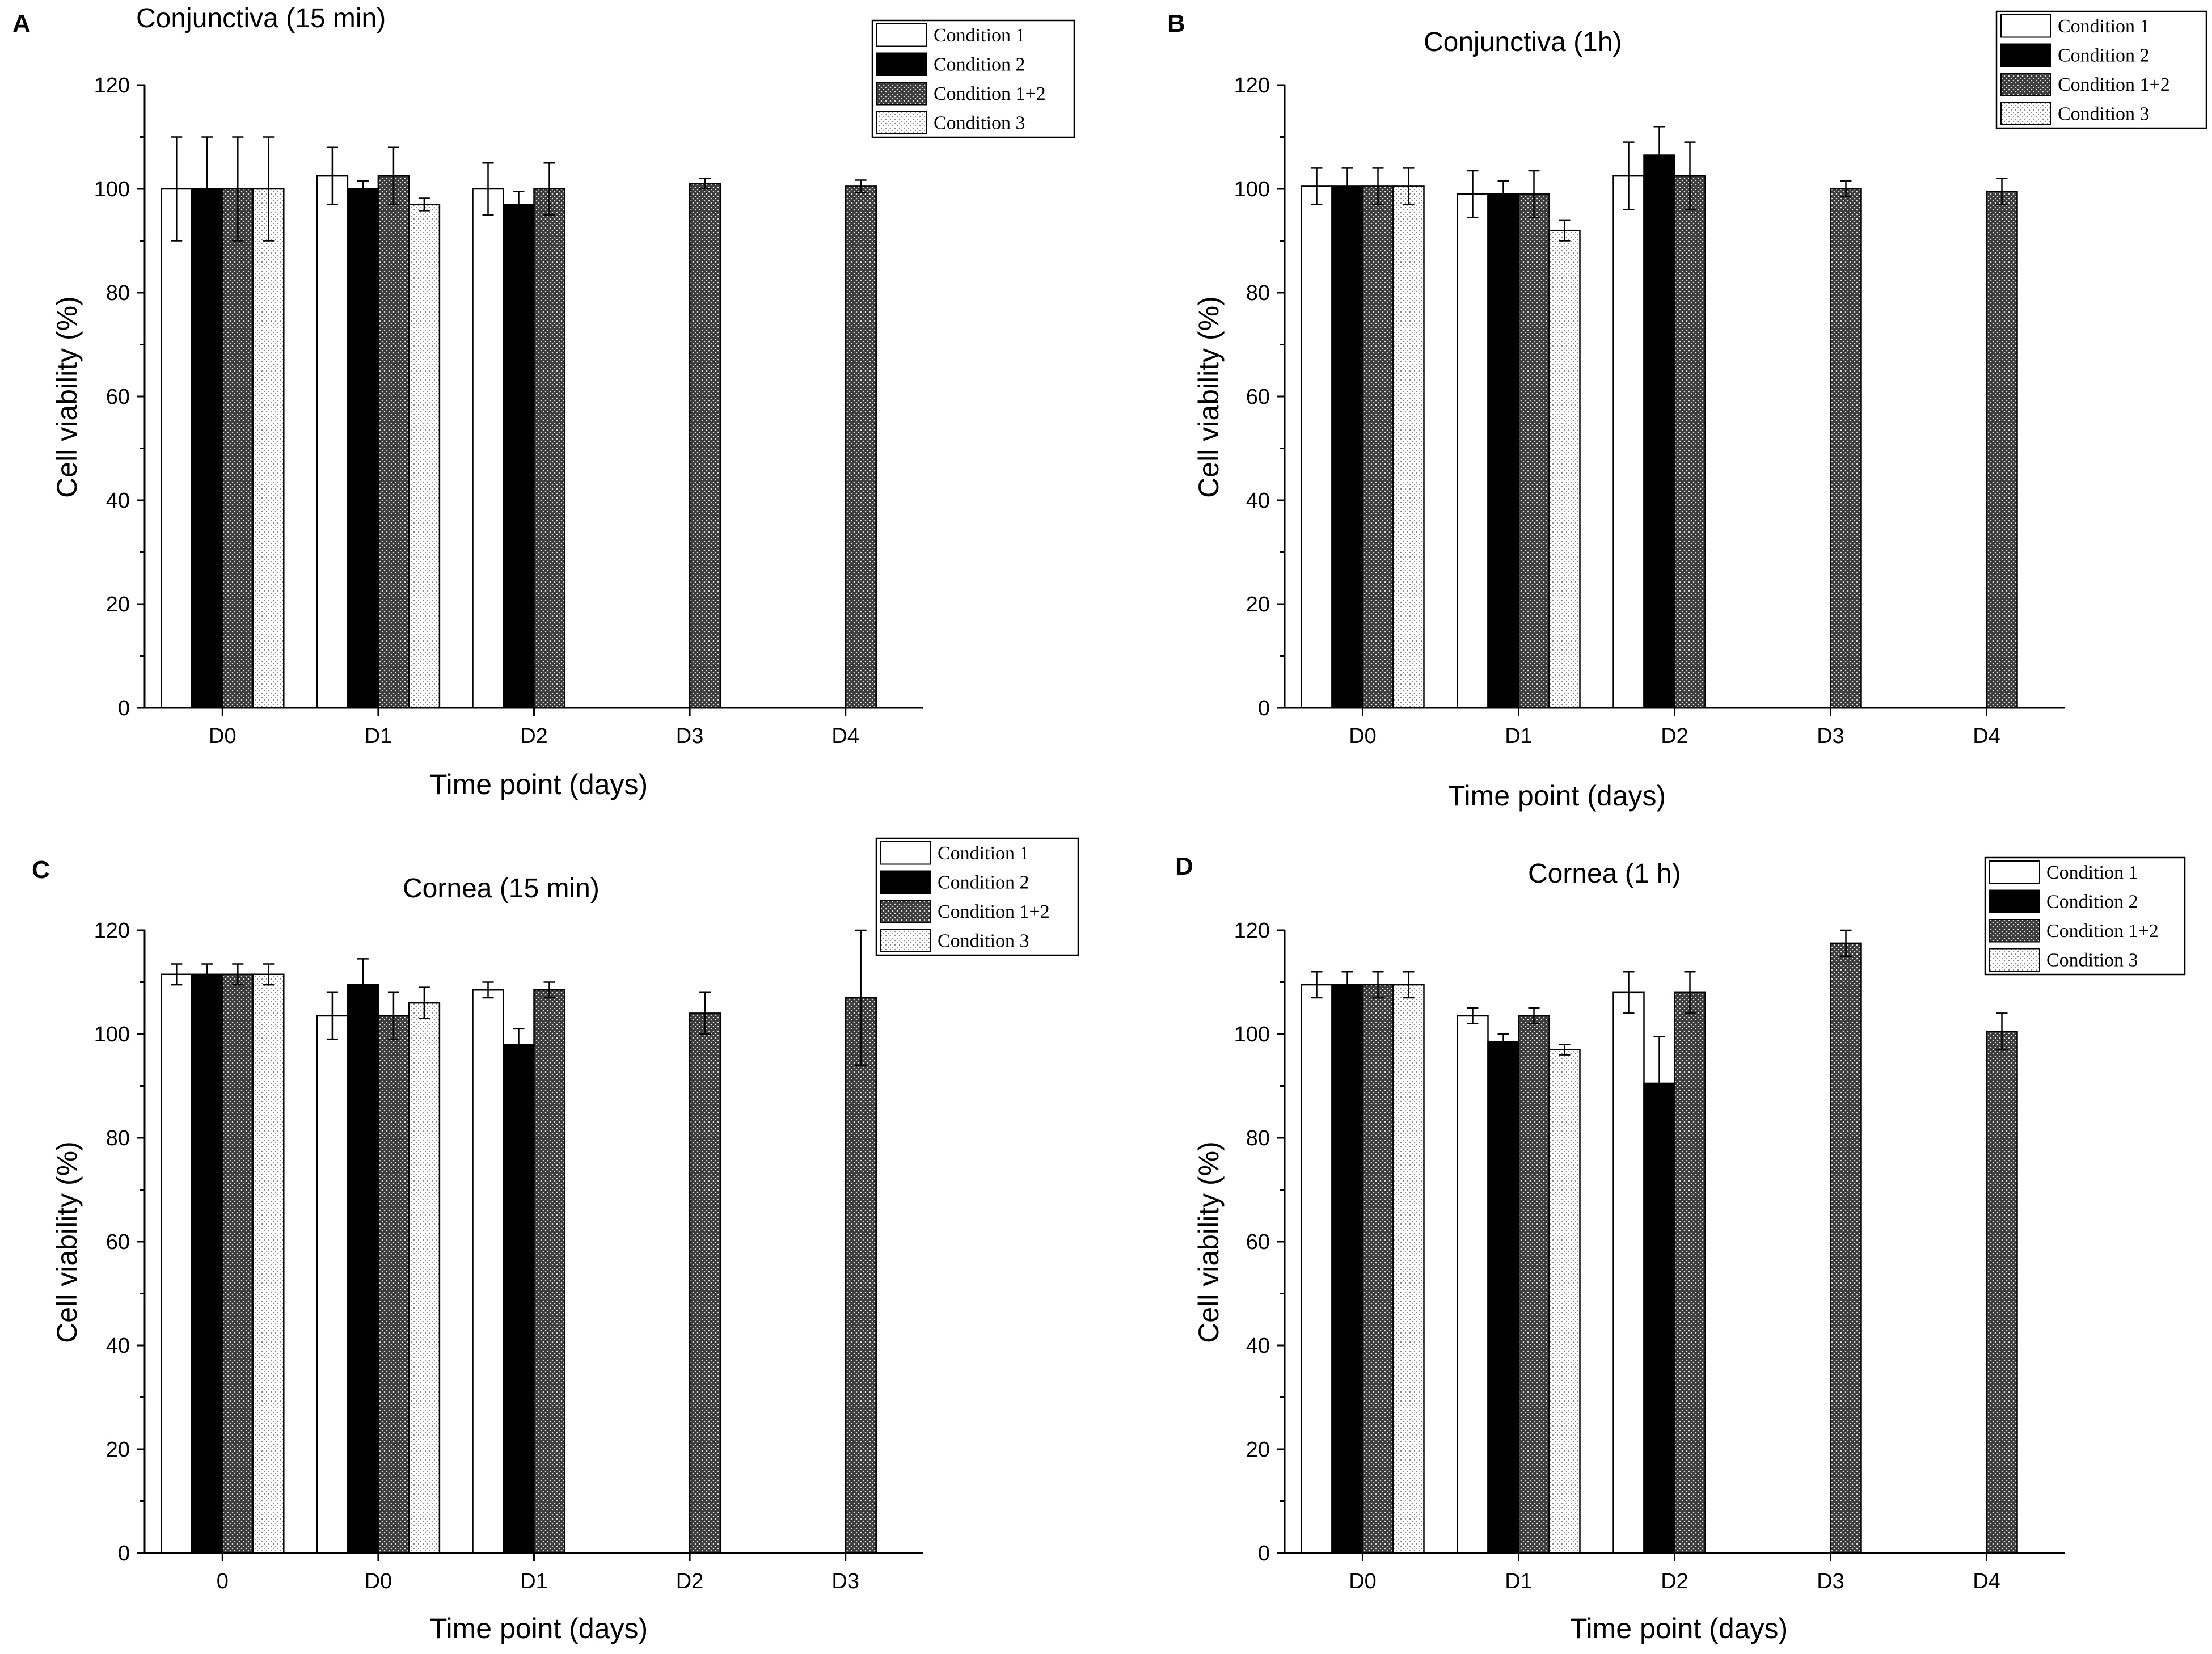  I want to click on x-tick-label-d: D3, so click(1830, 1581).